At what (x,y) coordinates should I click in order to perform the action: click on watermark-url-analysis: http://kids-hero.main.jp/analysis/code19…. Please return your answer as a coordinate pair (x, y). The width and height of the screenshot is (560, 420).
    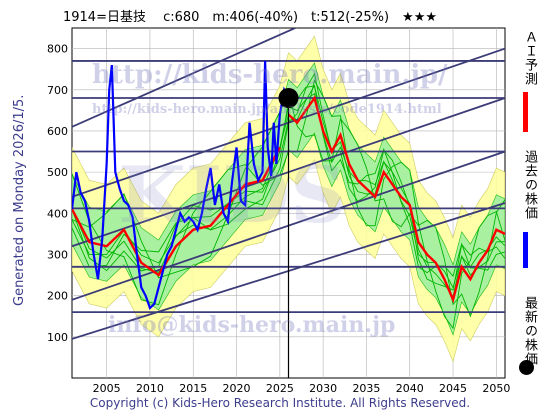
    Looking at the image, I should click on (267, 109).